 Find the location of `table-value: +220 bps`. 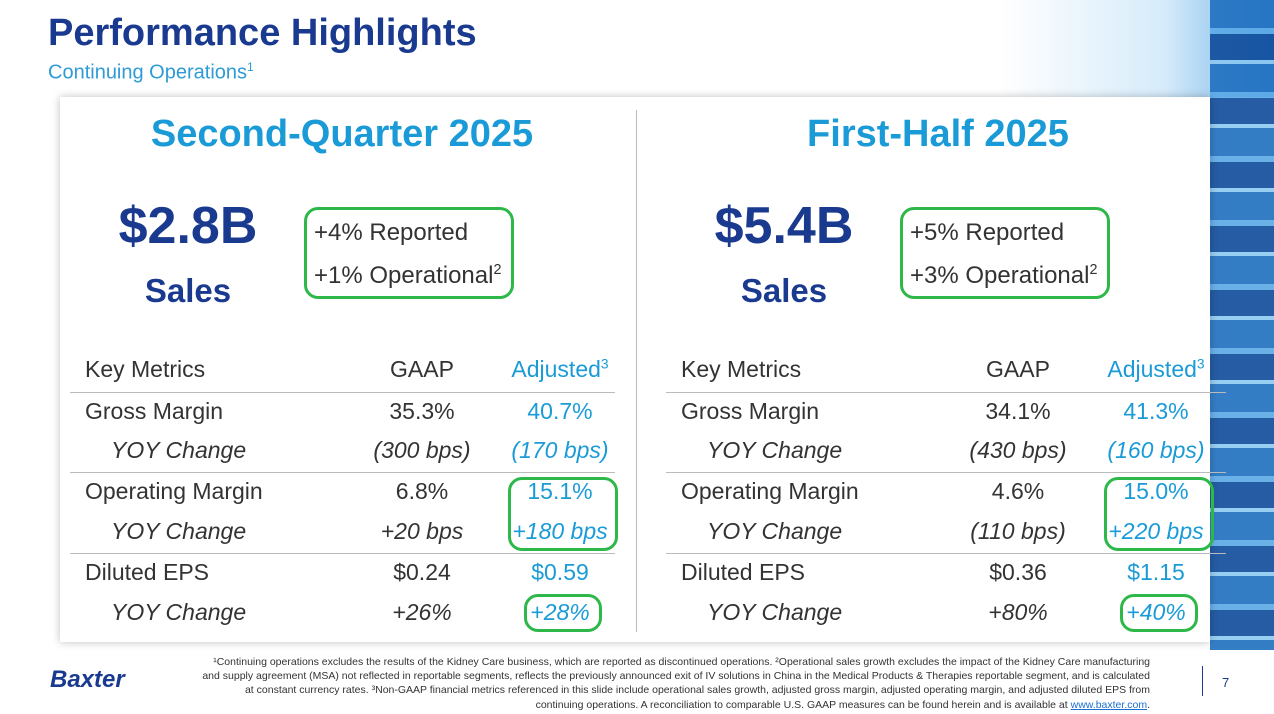

table-value: +220 bps is located at coordinates (1156, 531).